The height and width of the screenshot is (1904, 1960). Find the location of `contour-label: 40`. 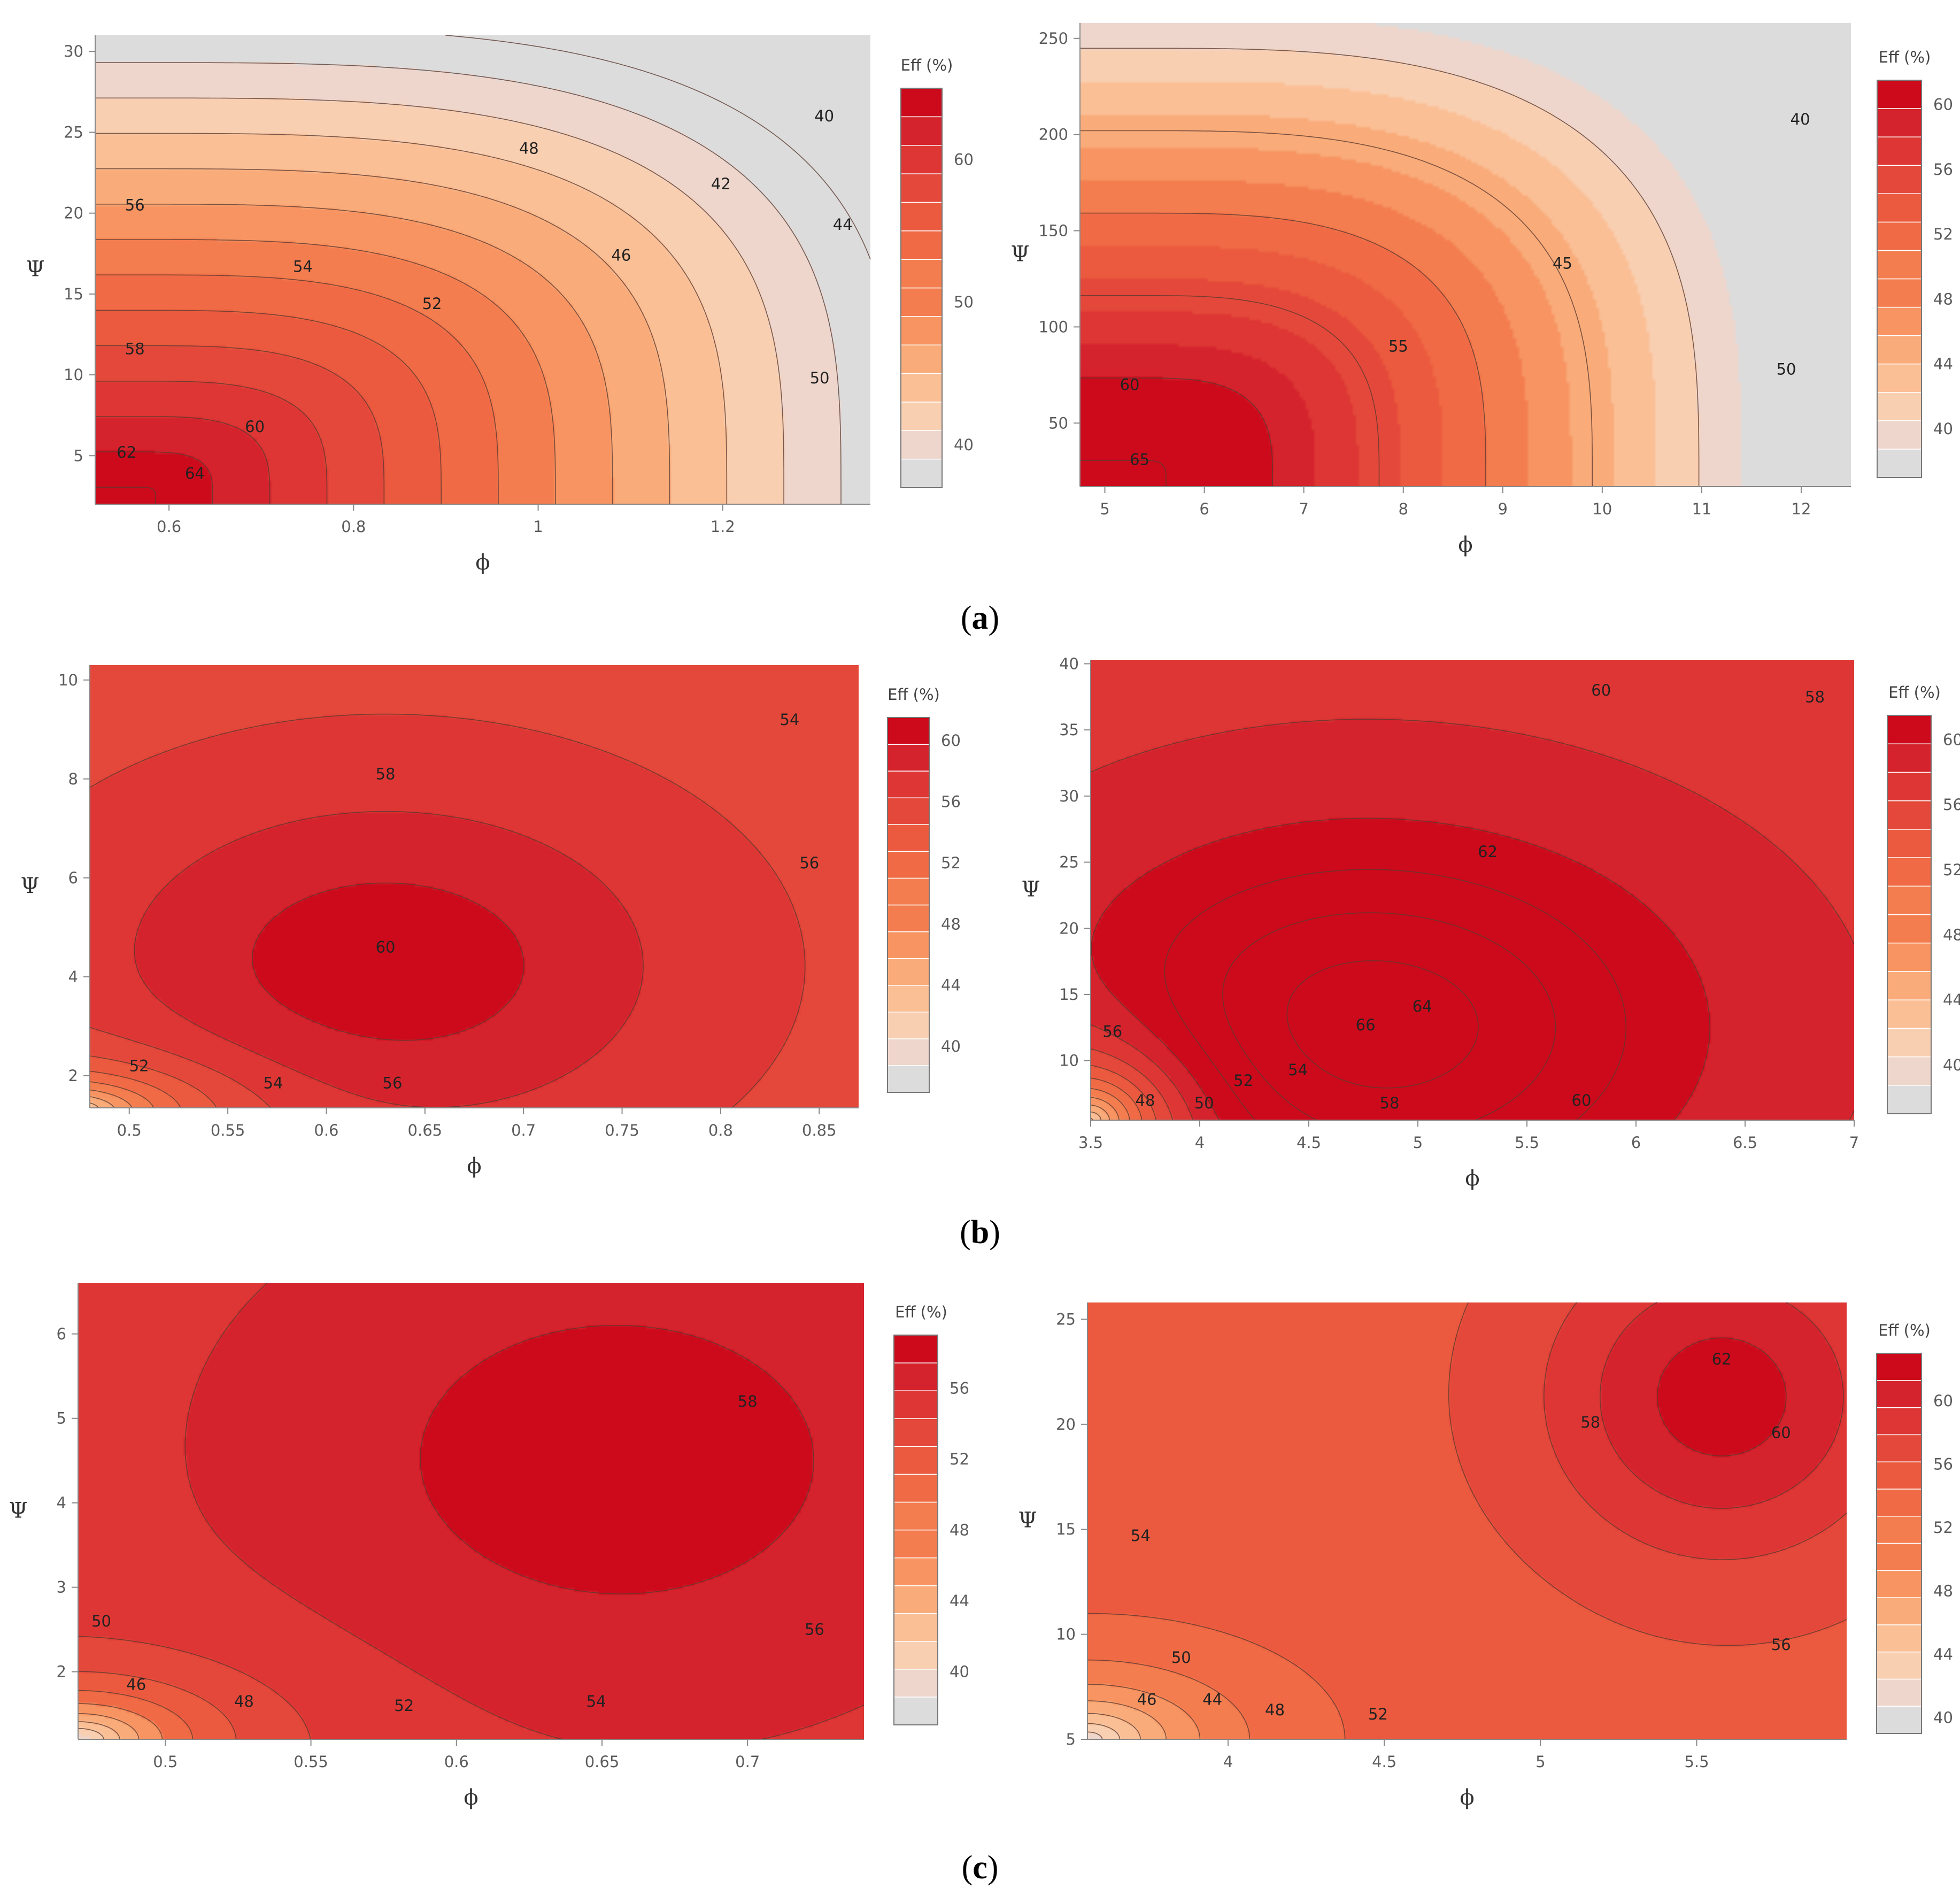

contour-label: 40 is located at coordinates (1800, 119).